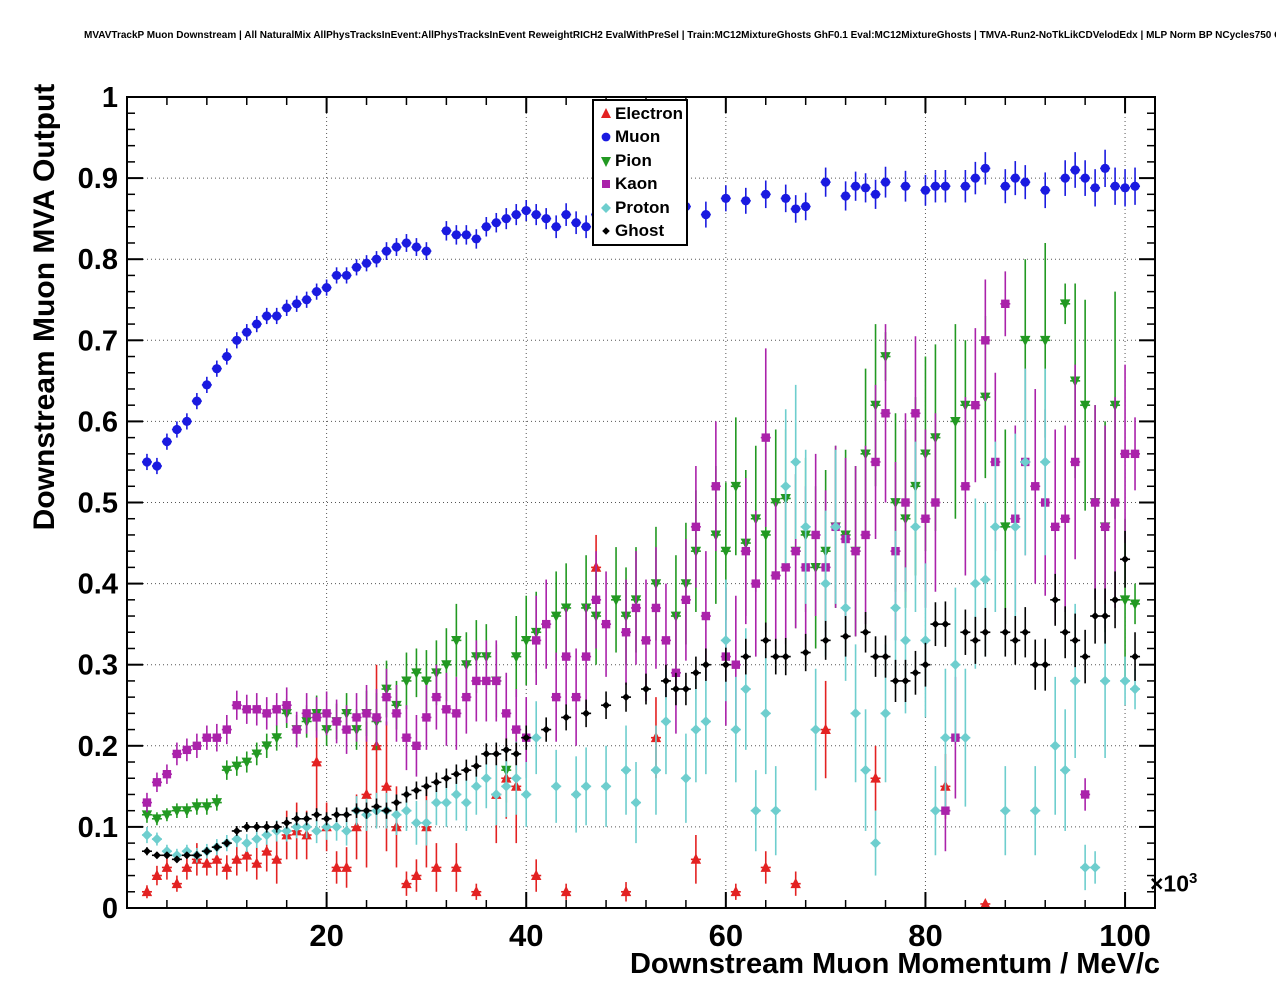 The height and width of the screenshot is (996, 1276). Describe the element at coordinates (110, 98) in the screenshot. I see `y-tick-label: 1` at that location.